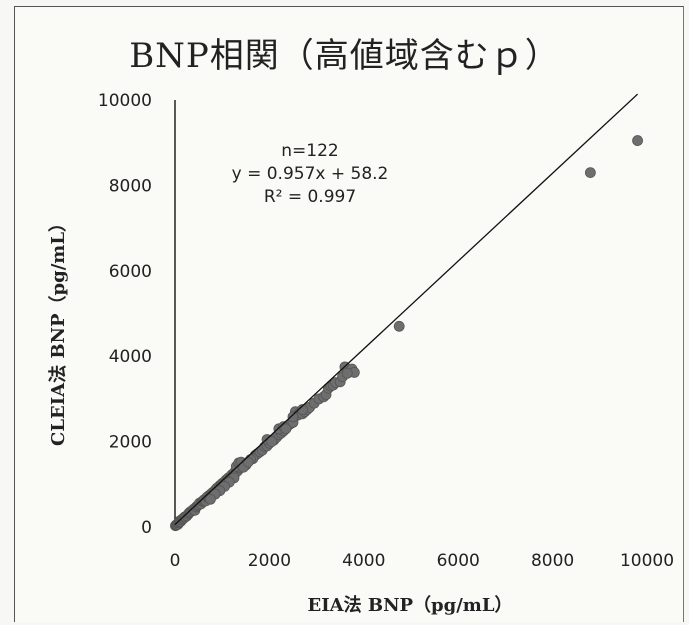 The height and width of the screenshot is (625, 689). Describe the element at coordinates (310, 197) in the screenshot. I see `annotation-r2: R² = 0.997` at that location.